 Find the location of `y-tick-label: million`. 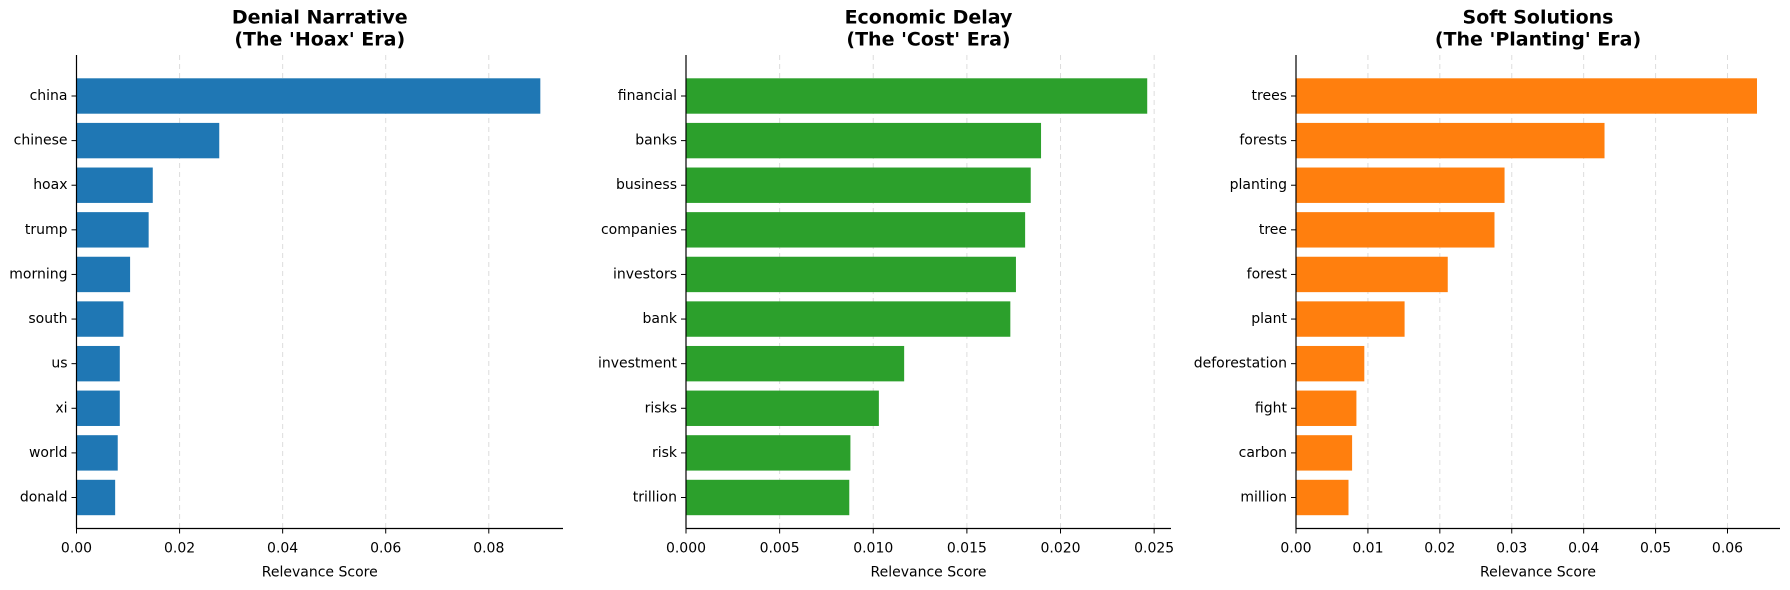

y-tick-label: million is located at coordinates (1263, 498).